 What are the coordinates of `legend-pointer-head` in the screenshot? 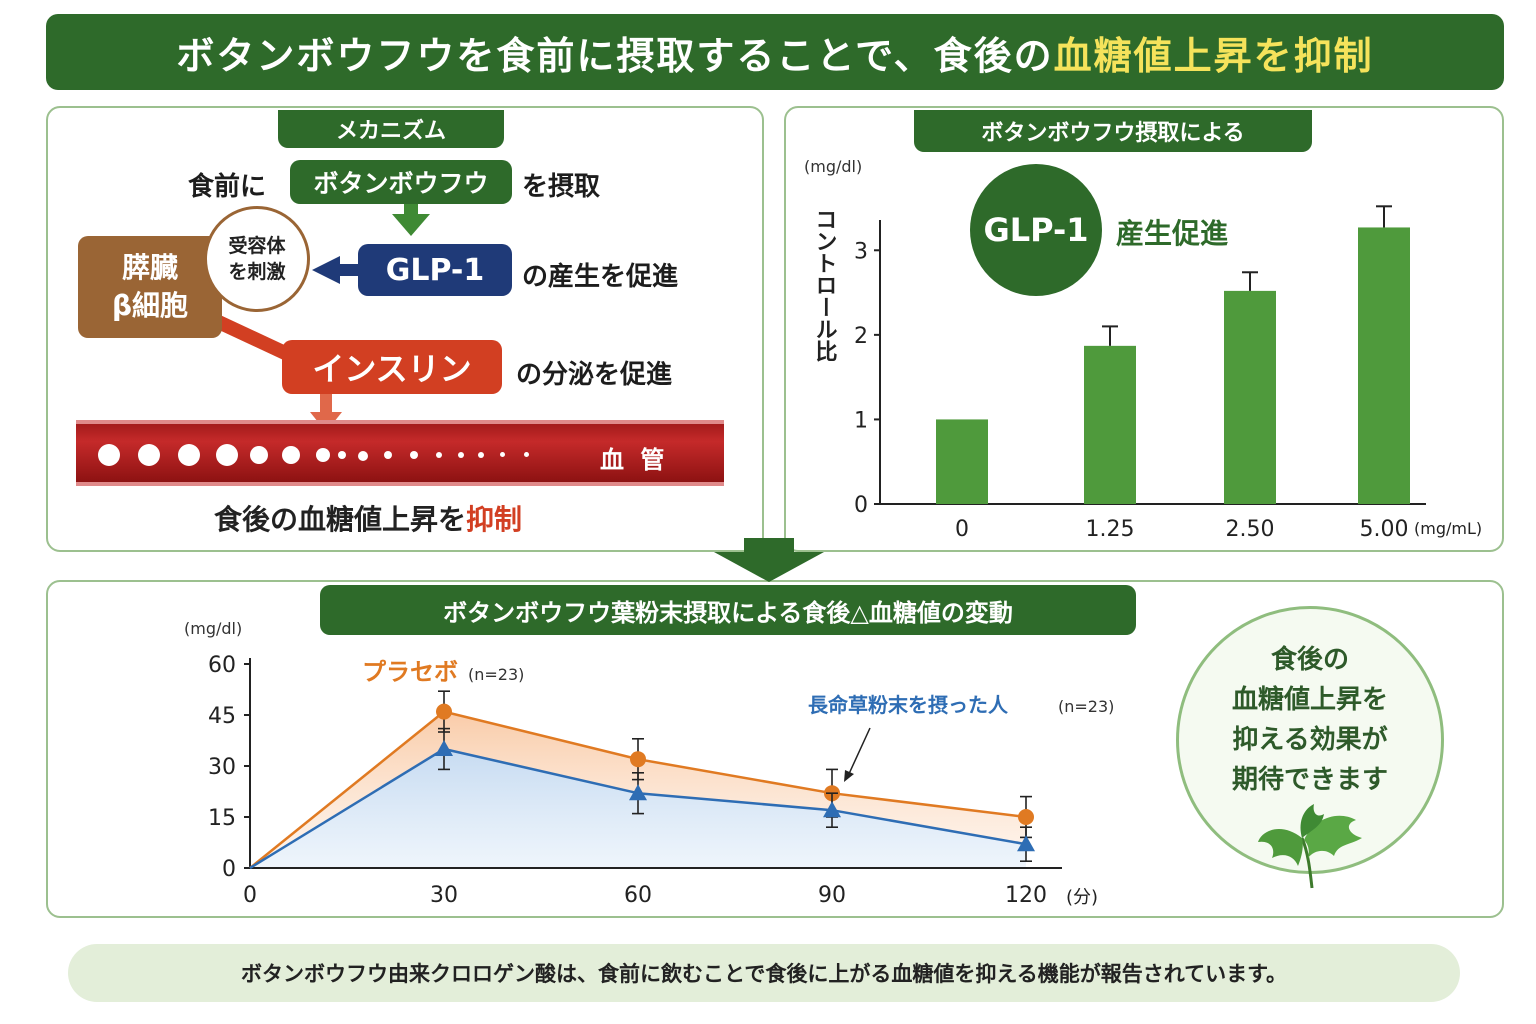 It's located at (849, 776).